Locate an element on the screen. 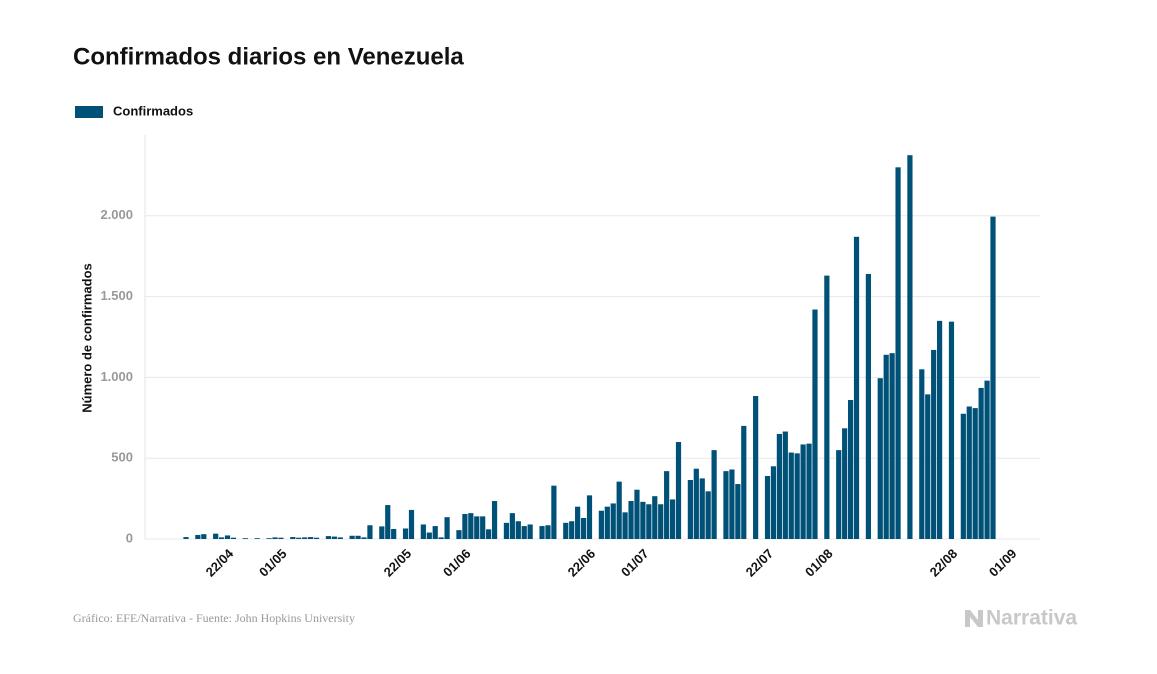 The width and height of the screenshot is (1157, 674). x-tick-label: 22/07 is located at coordinates (760, 563).